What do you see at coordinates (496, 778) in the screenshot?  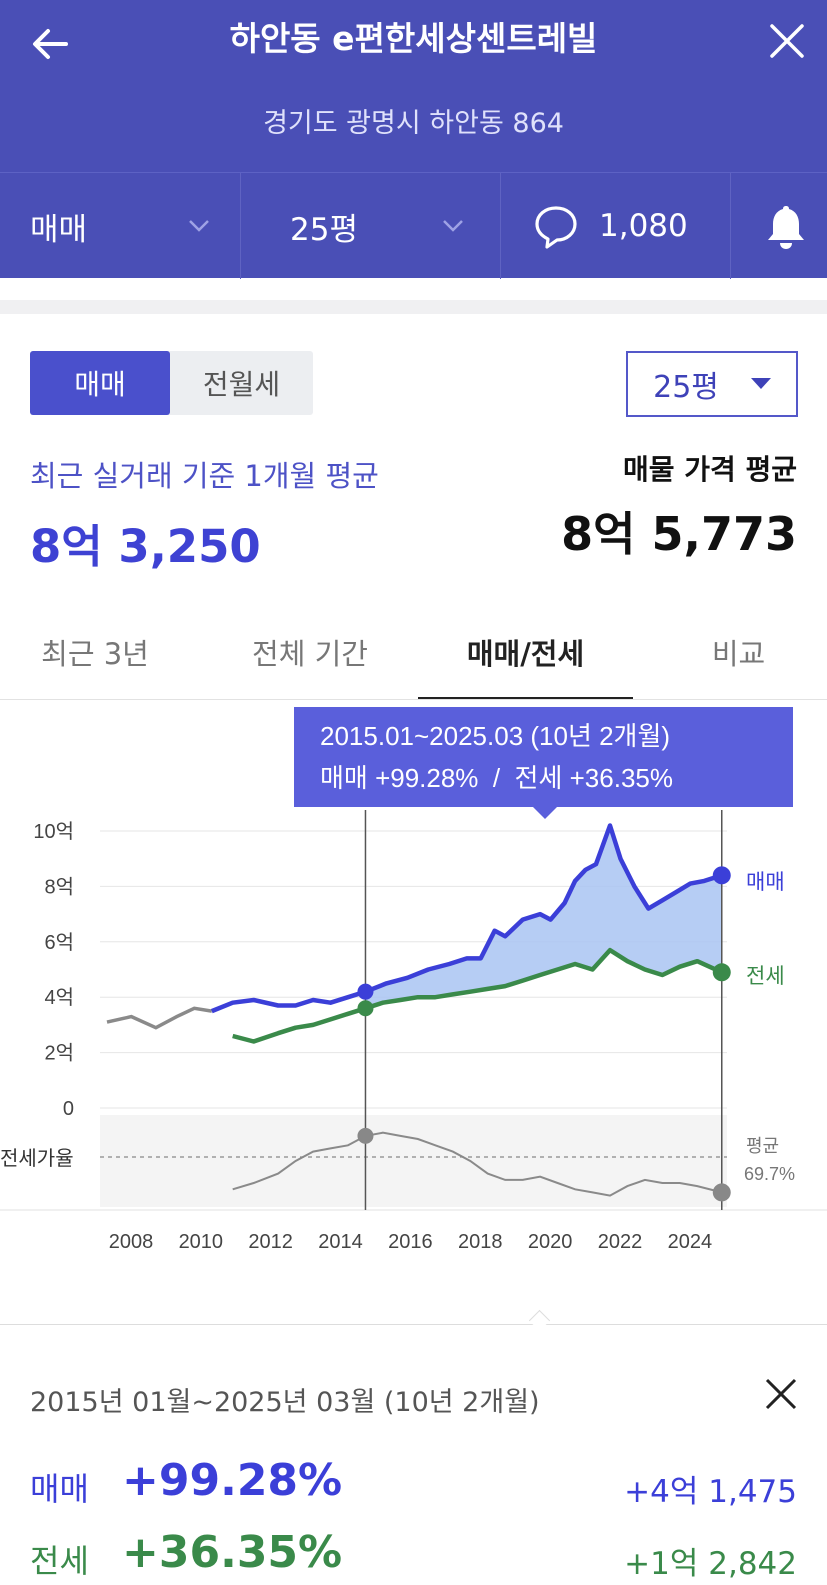 I see `tooltip-change: 매매 +99.28% / 전세 +36.35%` at bounding box center [496, 778].